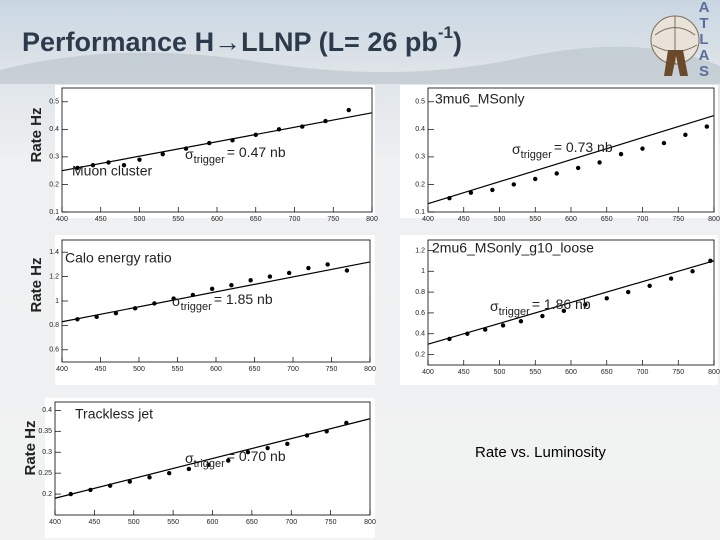 The width and height of the screenshot is (720, 540). Describe the element at coordinates (540, 452) in the screenshot. I see `caption: Rate vs. Luminosity` at that location.